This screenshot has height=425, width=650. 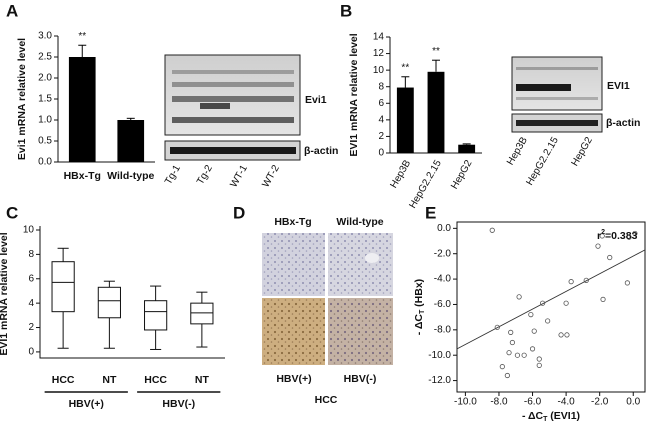 I want to click on group-label: HBV(+), so click(x=86, y=404).